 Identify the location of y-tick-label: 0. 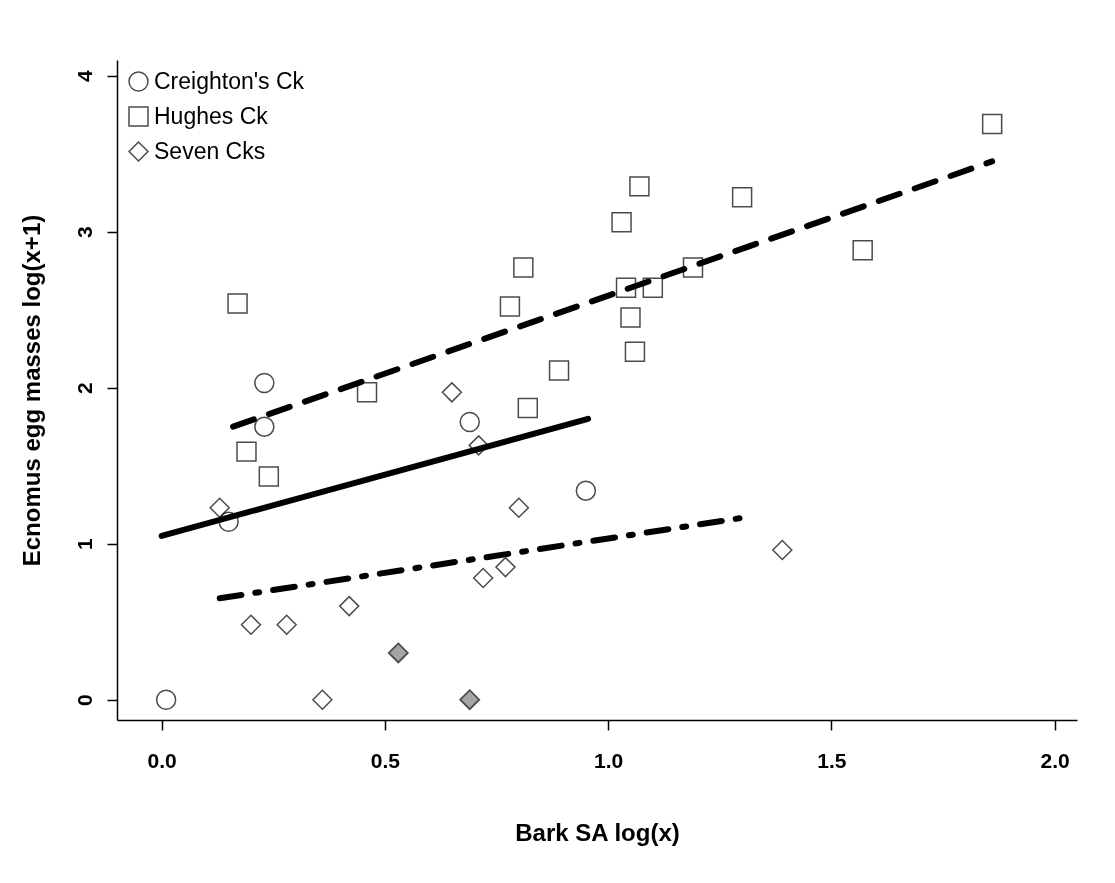
(84, 700).